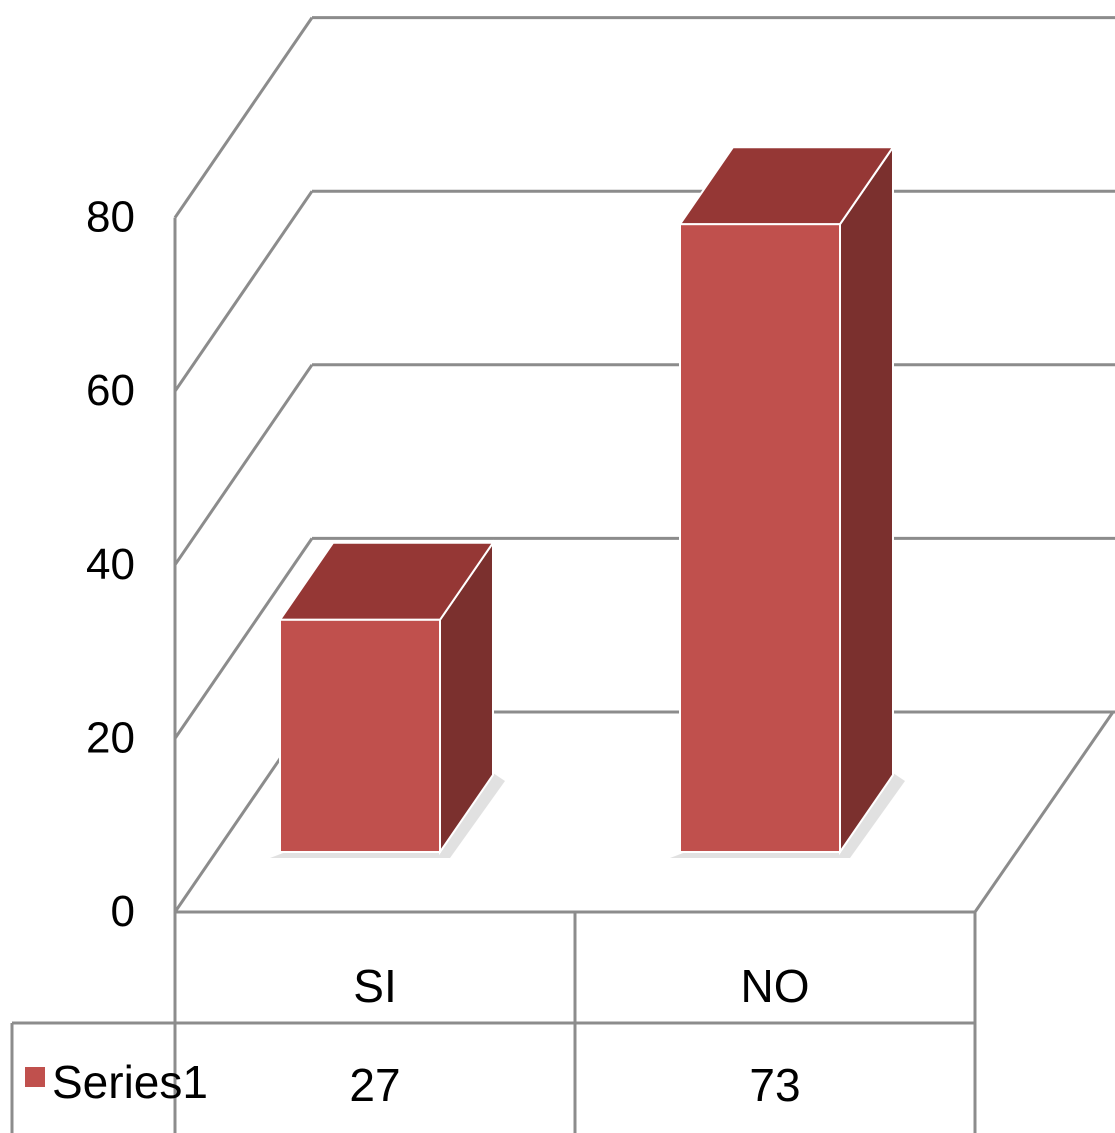 The height and width of the screenshot is (1133, 1115). I want to click on legend-label: Series1, so click(130, 1082).